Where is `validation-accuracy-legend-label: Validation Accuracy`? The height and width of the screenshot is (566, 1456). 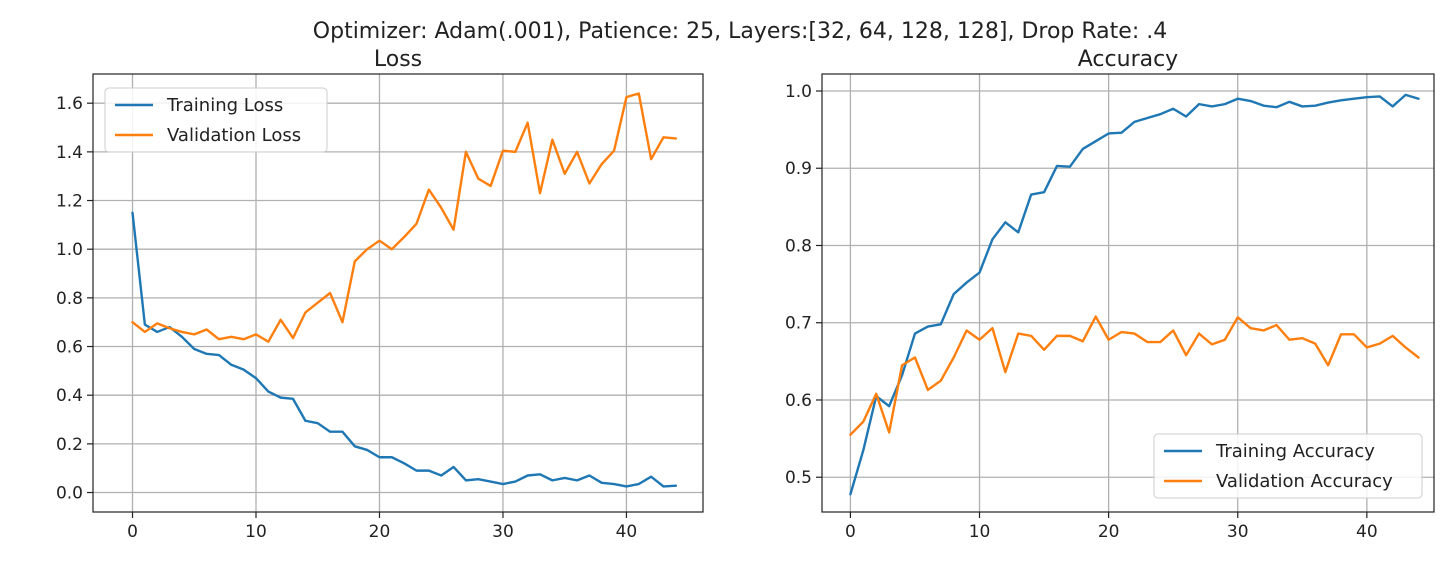 validation-accuracy-legend-label: Validation Accuracy is located at coordinates (1304, 481).